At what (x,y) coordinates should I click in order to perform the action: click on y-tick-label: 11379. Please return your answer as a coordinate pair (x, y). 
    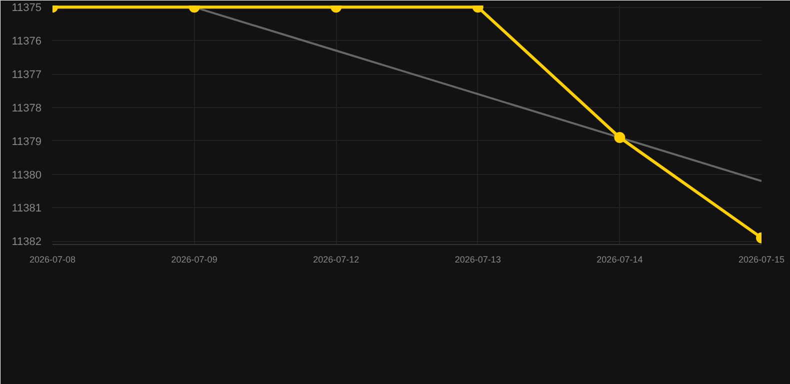
    Looking at the image, I should click on (27, 142).